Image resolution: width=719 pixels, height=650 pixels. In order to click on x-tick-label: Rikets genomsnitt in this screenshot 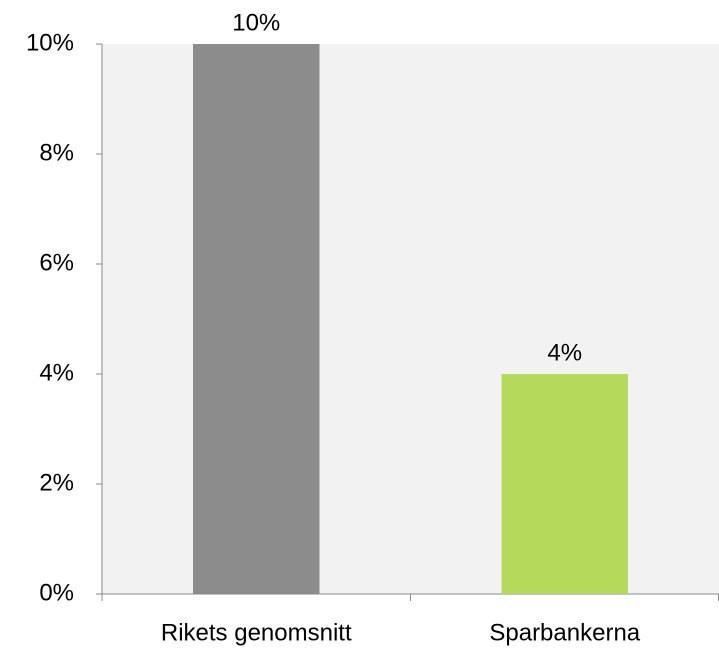, I will do `click(256, 632)`.